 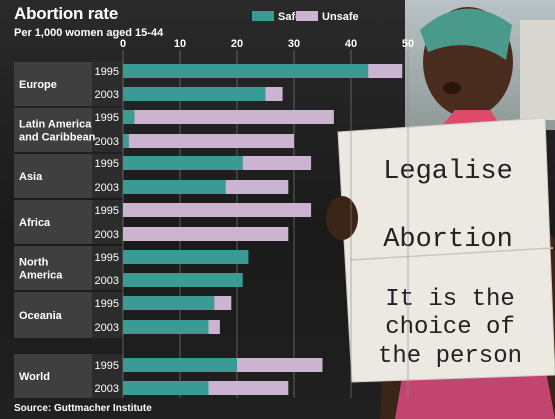 I want to click on sign-line-4: choice of, so click(x=450, y=327).